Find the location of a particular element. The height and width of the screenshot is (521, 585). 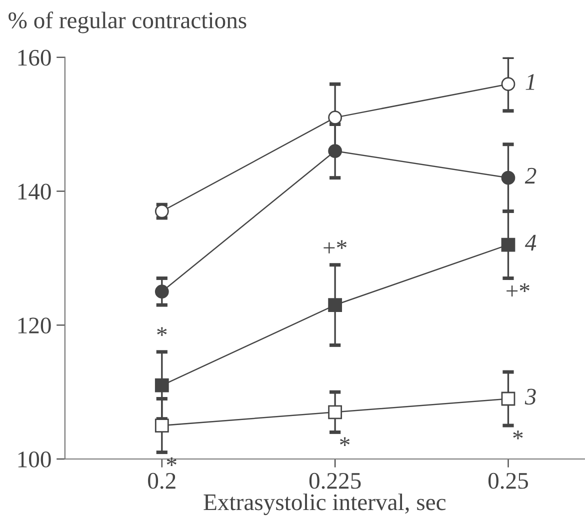

x-axis-title: Extrasystolic interval, sec is located at coordinates (325, 505).